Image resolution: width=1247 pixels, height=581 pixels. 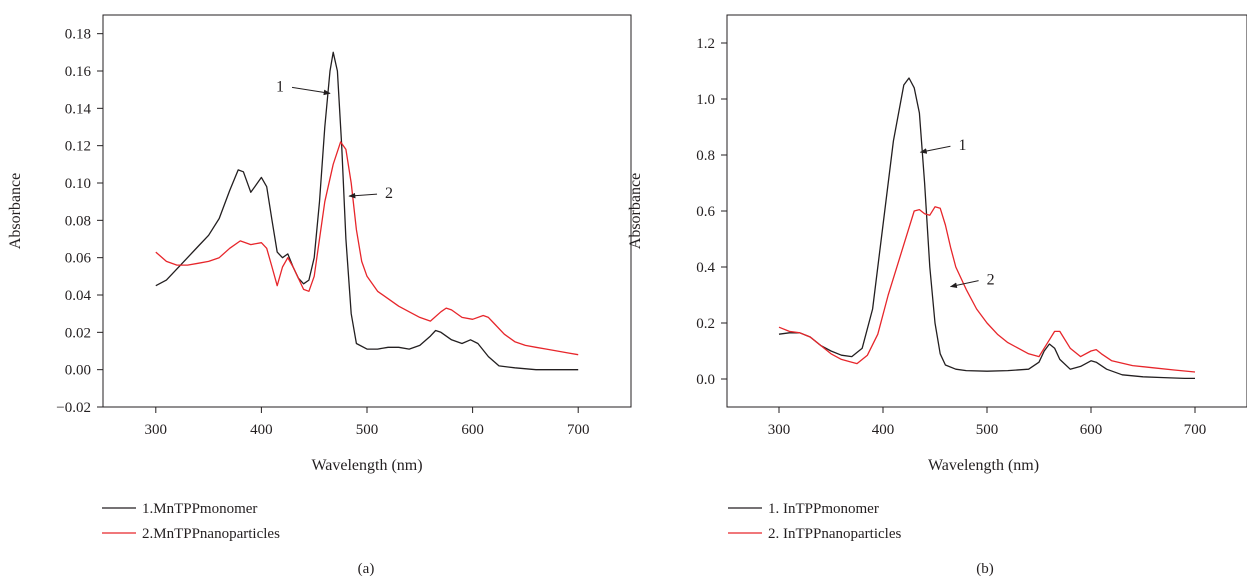 I want to click on y-tick-label: 0.06, so click(x=78, y=259).